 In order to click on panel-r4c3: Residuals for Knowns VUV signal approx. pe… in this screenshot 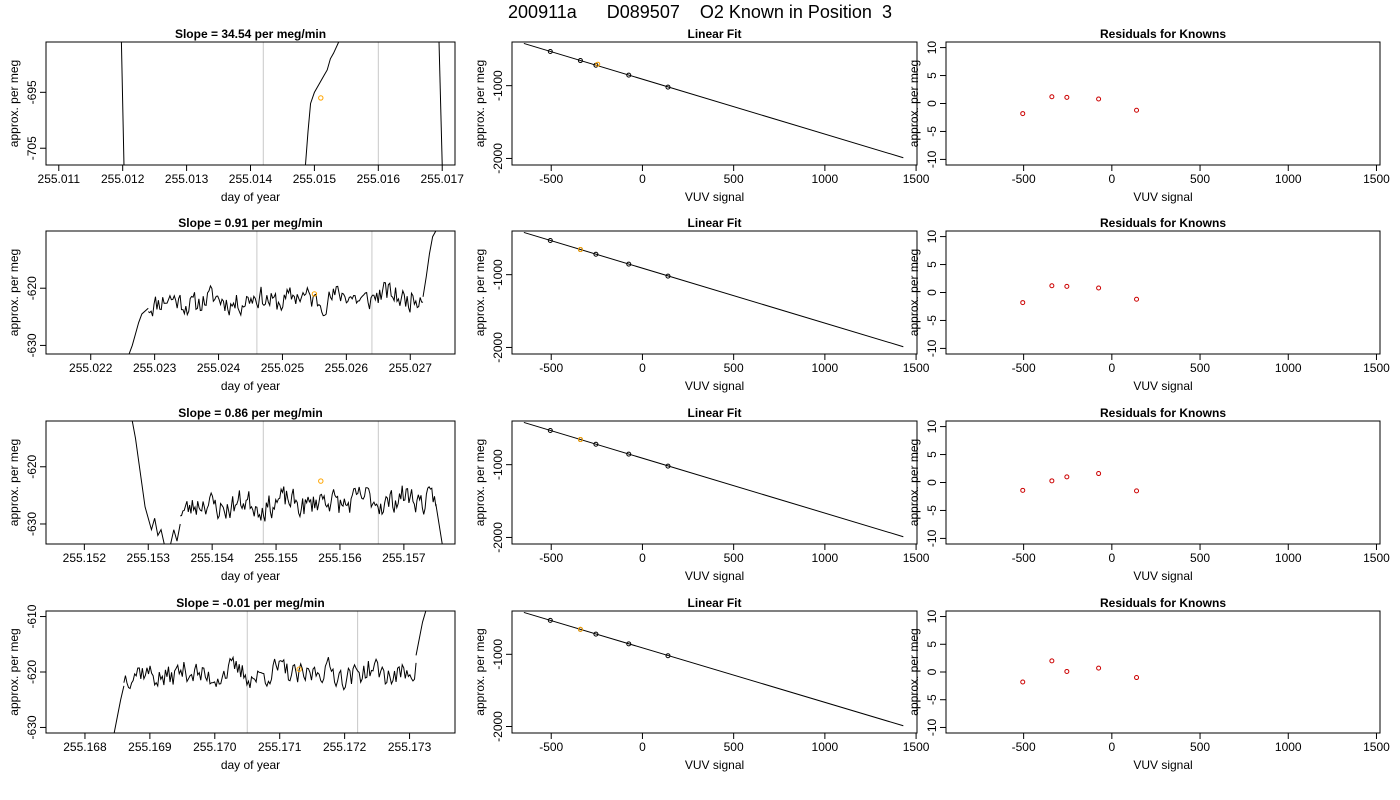, I will do `click(1148, 684)`.